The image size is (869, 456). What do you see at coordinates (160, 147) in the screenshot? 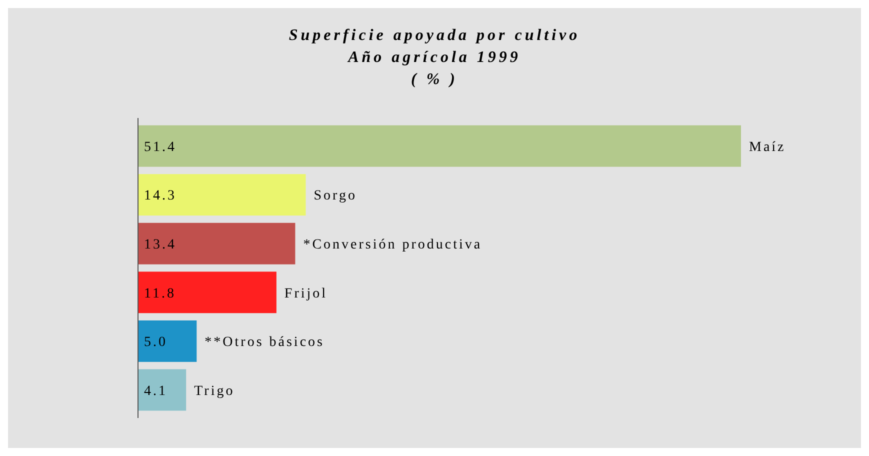
I see `data-label: 51.4` at bounding box center [160, 147].